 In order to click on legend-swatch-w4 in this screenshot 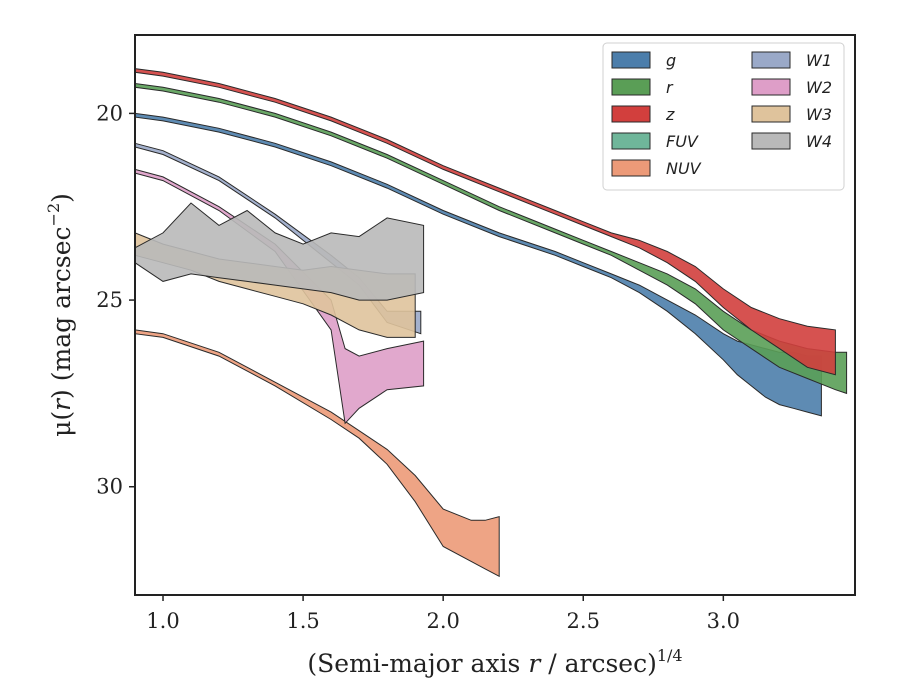, I will do `click(771, 141)`.